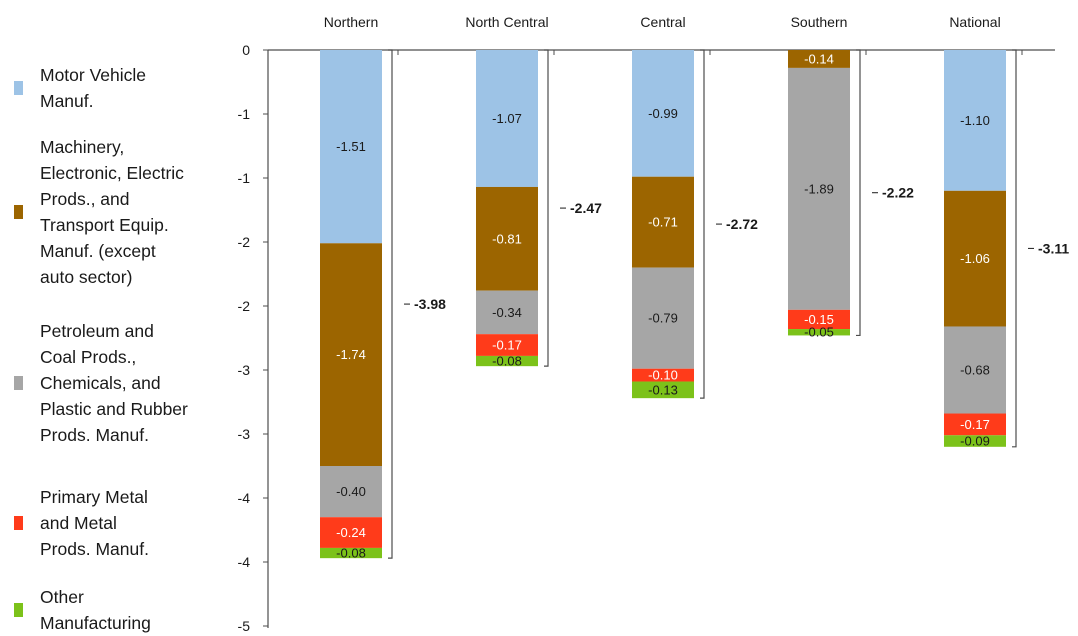 This screenshot has height=636, width=1078. What do you see at coordinates (244, 626) in the screenshot?
I see `y-tick-label: -5` at bounding box center [244, 626].